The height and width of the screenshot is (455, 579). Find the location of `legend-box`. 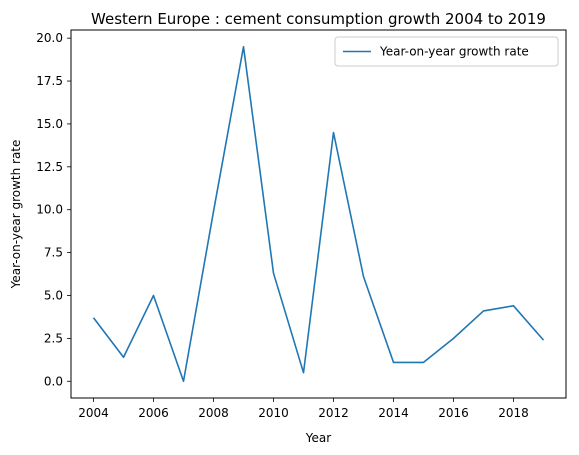

legend-box is located at coordinates (446, 51).